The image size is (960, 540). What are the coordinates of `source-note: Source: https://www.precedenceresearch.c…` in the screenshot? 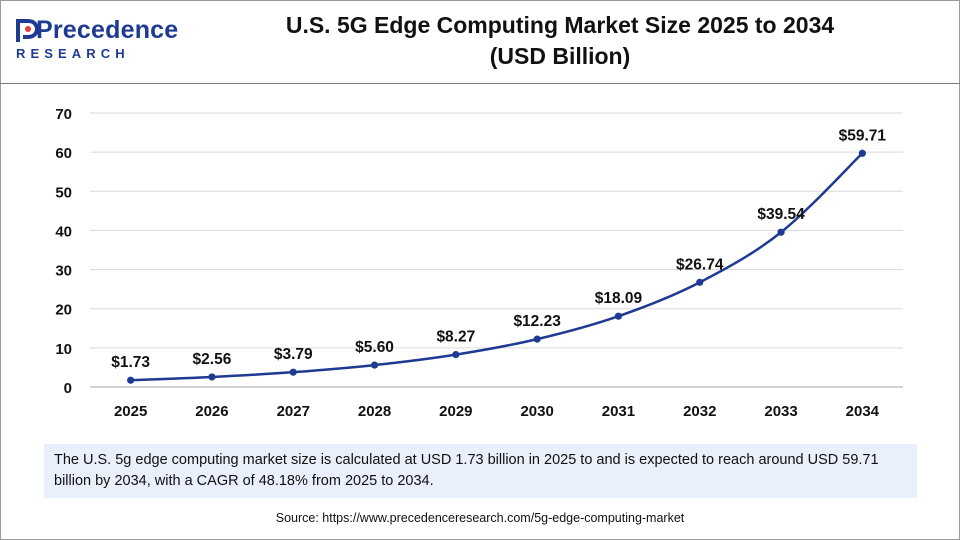 It's located at (480, 518).